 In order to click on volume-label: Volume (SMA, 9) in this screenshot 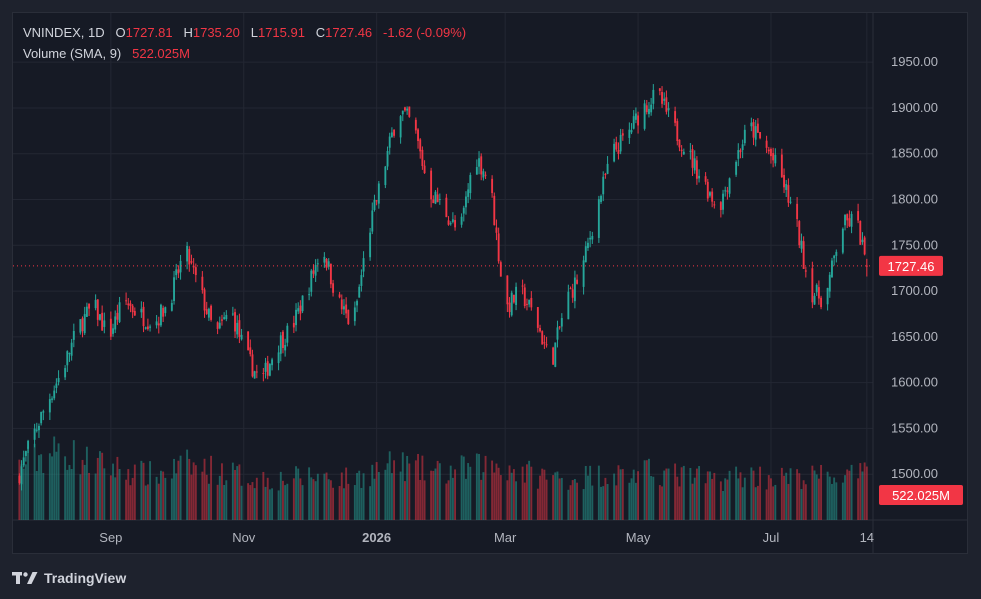, I will do `click(72, 53)`.